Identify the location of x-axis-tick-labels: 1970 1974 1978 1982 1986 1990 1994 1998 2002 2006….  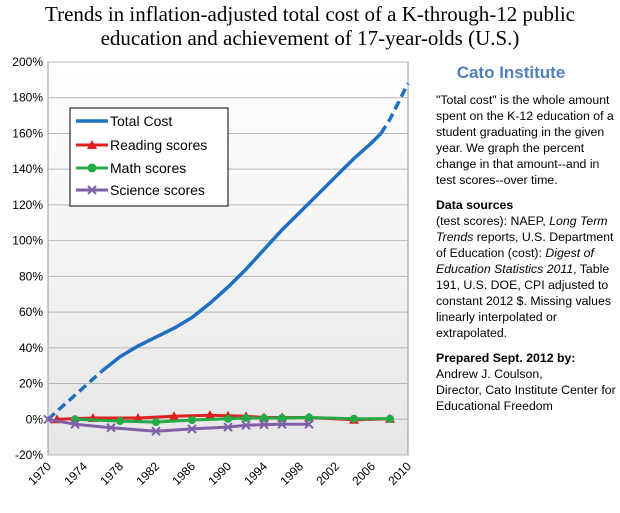
(219, 473).